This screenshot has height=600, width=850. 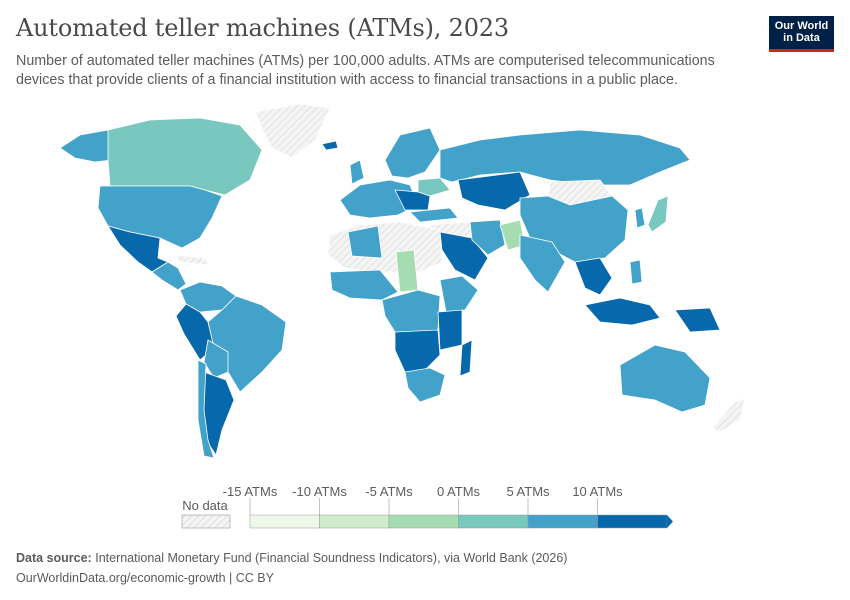 What do you see at coordinates (407, 271) in the screenshot?
I see `region-chad` at bounding box center [407, 271].